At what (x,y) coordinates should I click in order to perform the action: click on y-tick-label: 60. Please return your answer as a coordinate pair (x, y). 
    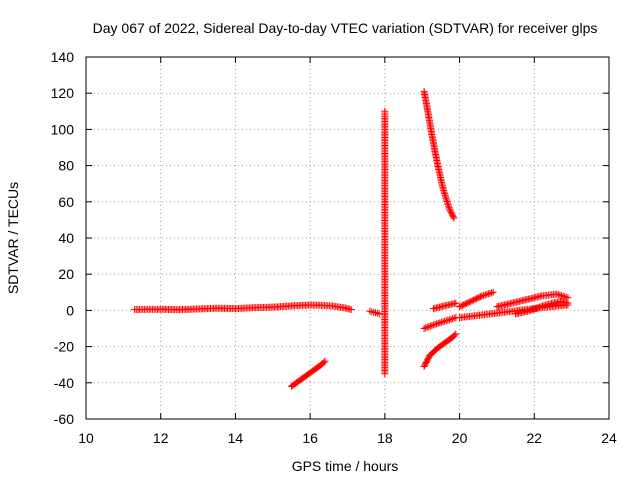
    Looking at the image, I should click on (66, 202).